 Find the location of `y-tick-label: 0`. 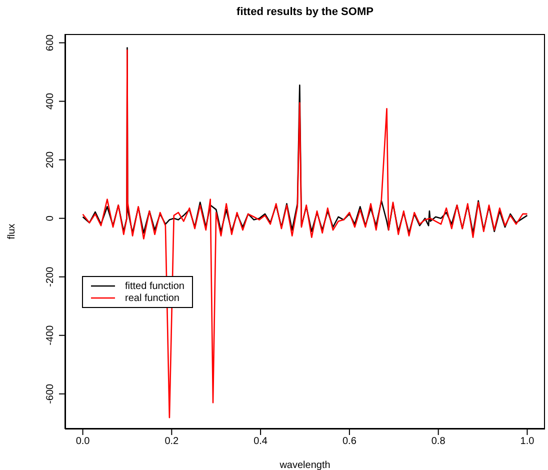

y-tick-label: 0 is located at coordinates (50, 218).